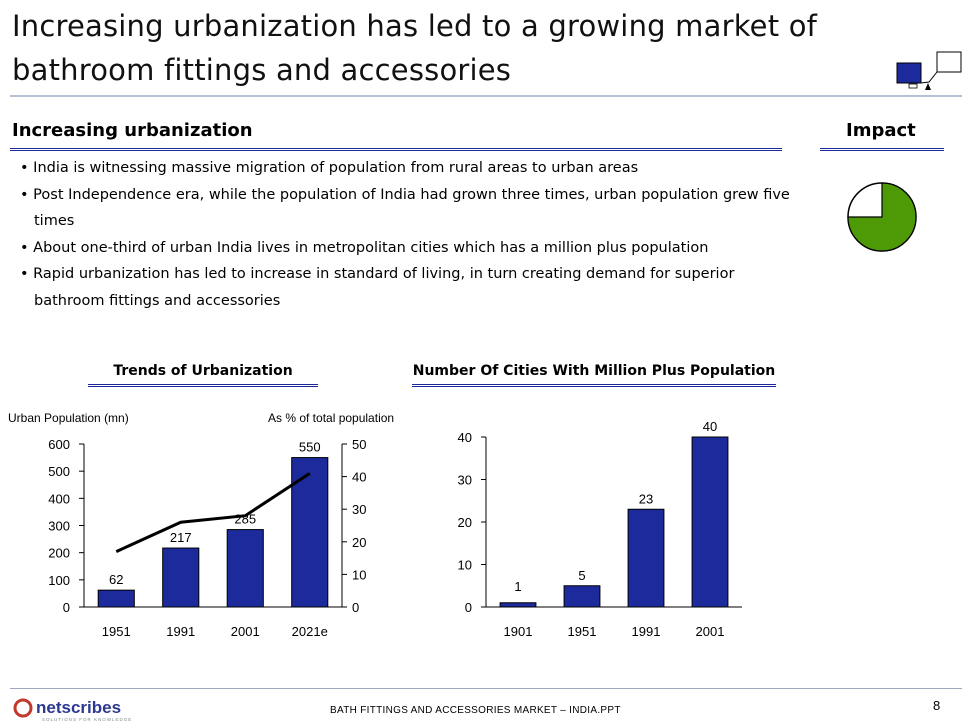 This screenshot has height=728, width=971. Describe the element at coordinates (68, 418) in the screenshot. I see `chart1-ylabel: Urban Population (mn)` at that location.